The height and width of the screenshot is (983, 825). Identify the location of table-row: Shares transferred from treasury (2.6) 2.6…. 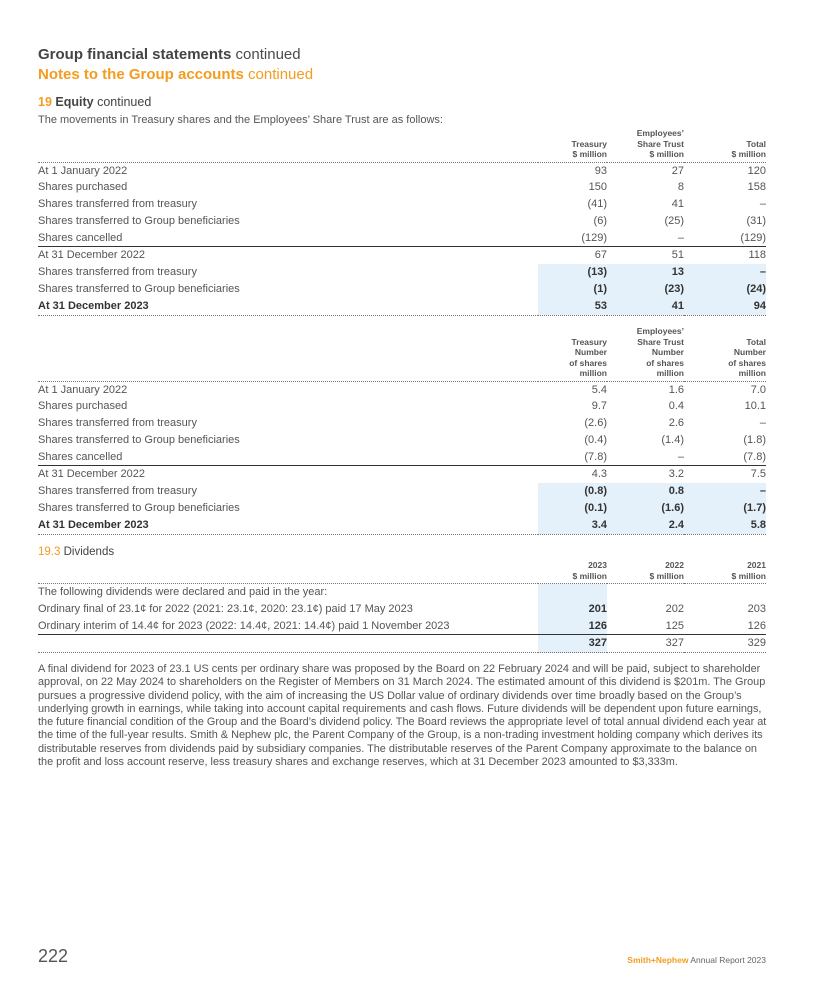
(402, 423).